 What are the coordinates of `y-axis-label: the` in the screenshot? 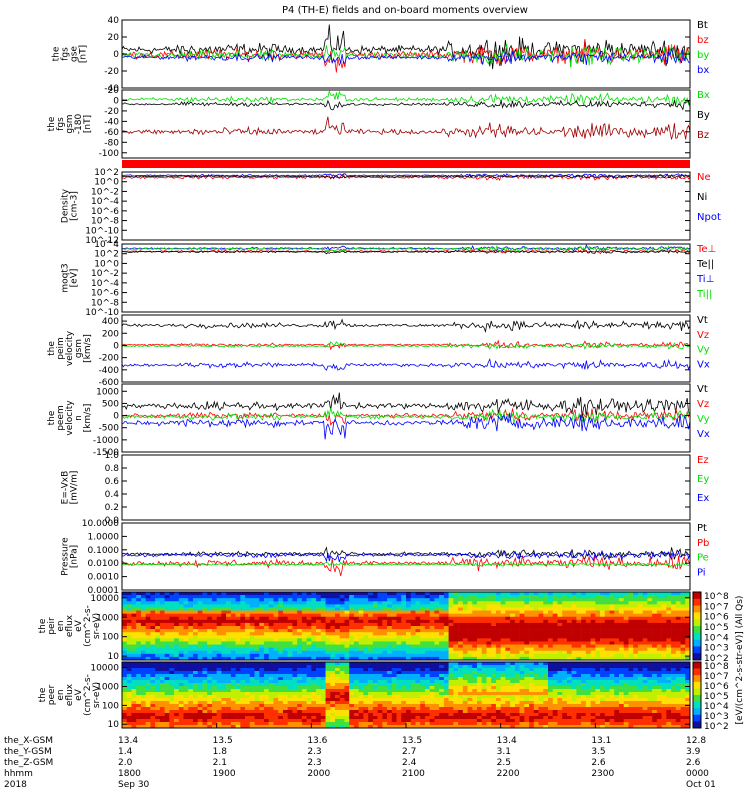 It's located at (43, 625).